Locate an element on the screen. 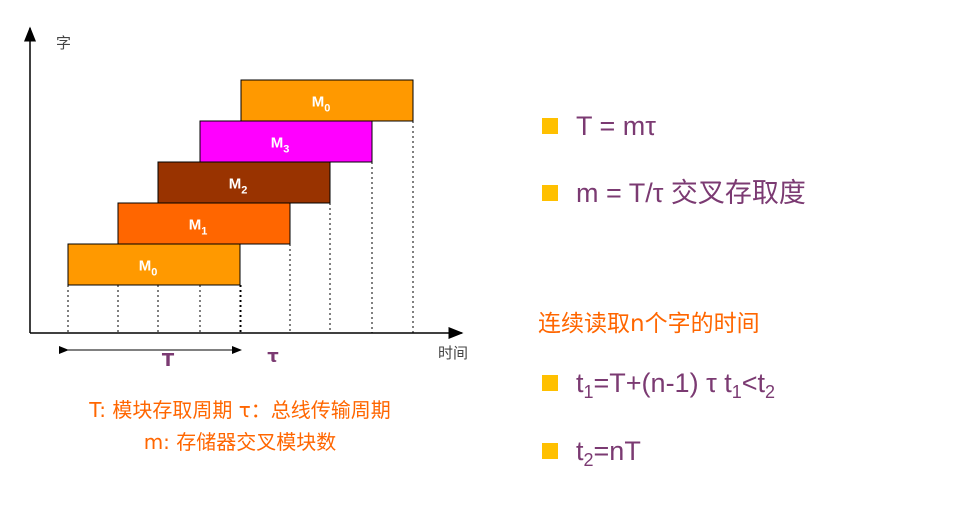 Image resolution: width=964 pixels, height=523 pixels. module-label: M3 is located at coordinates (280, 145).